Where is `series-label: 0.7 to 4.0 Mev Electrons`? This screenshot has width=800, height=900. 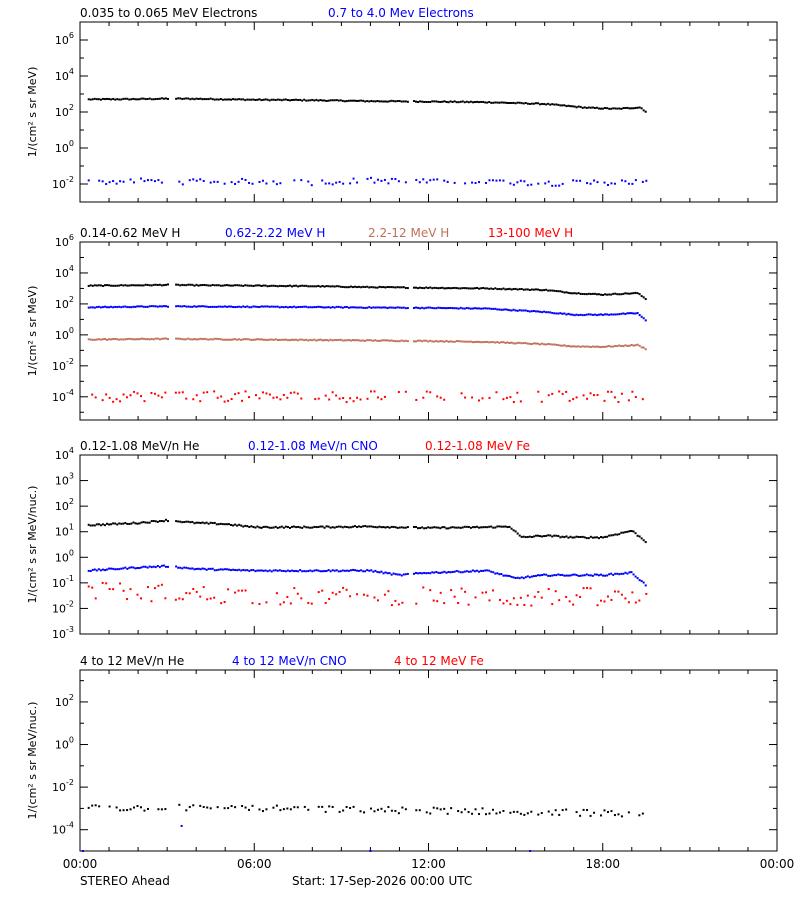
series-label: 0.7 to 4.0 Mev Electrons is located at coordinates (401, 13).